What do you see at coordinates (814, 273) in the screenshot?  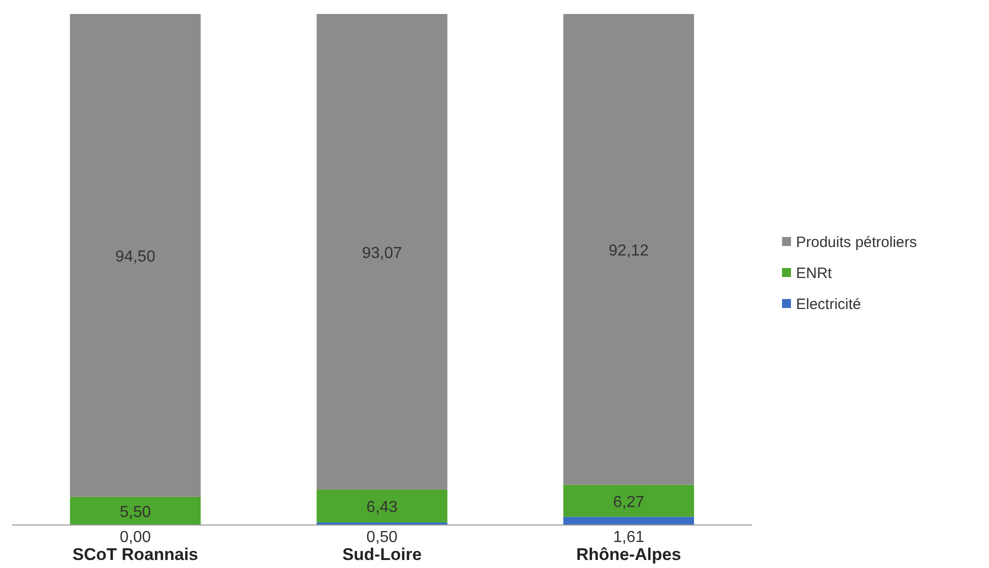 I see `legend-label: ENRt` at bounding box center [814, 273].